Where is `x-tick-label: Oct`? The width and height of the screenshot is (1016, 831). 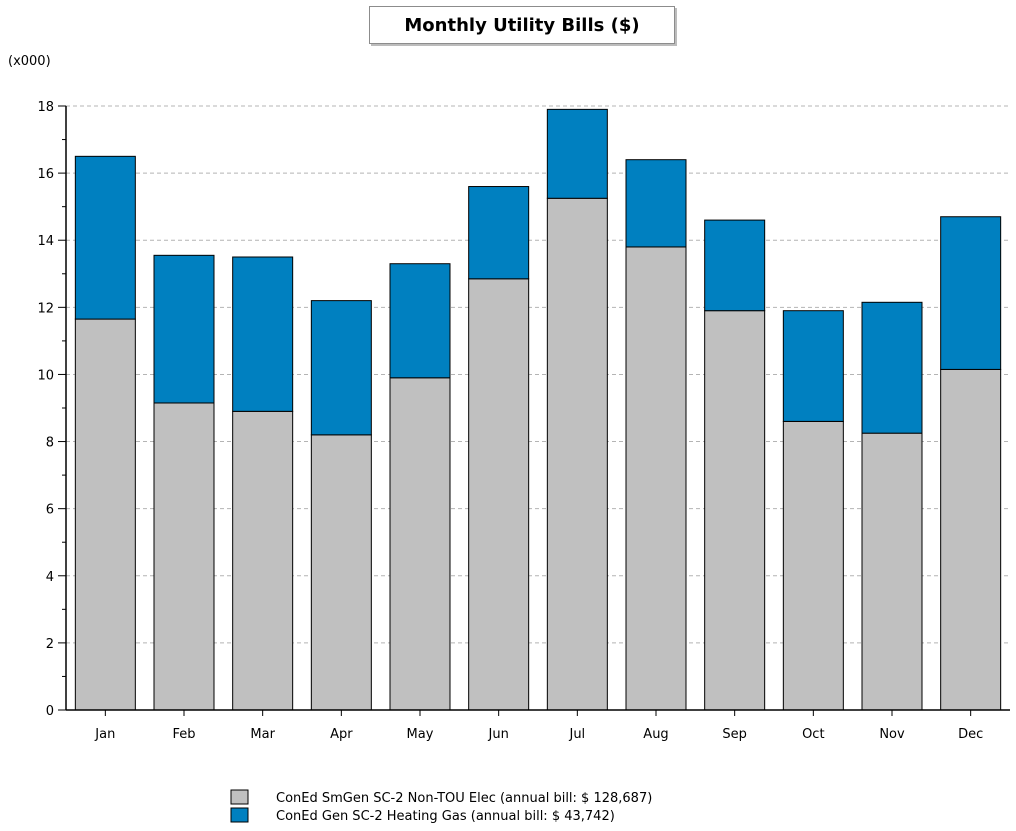
x-tick-label: Oct is located at coordinates (813, 734).